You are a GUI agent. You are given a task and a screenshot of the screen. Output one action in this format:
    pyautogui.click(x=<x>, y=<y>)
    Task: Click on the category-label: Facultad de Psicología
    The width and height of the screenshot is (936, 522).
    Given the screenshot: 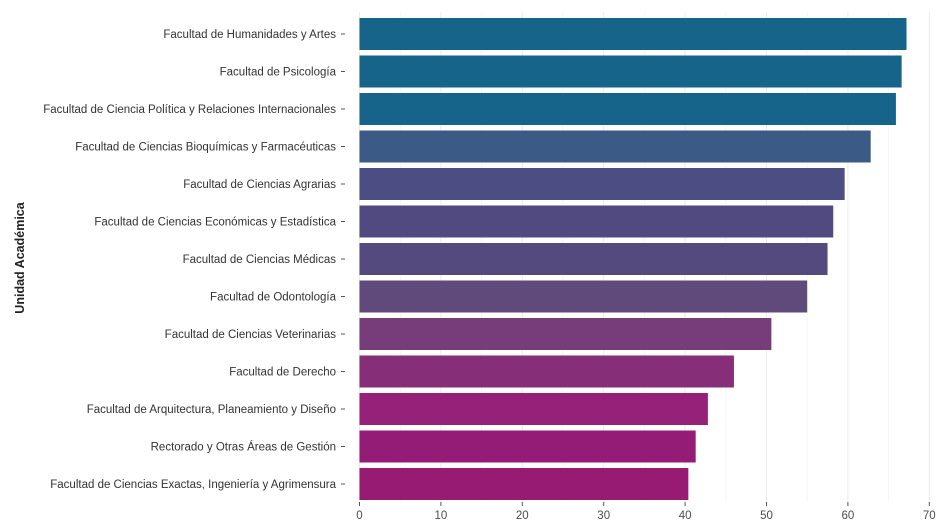 What is the action you would take?
    pyautogui.click(x=278, y=73)
    